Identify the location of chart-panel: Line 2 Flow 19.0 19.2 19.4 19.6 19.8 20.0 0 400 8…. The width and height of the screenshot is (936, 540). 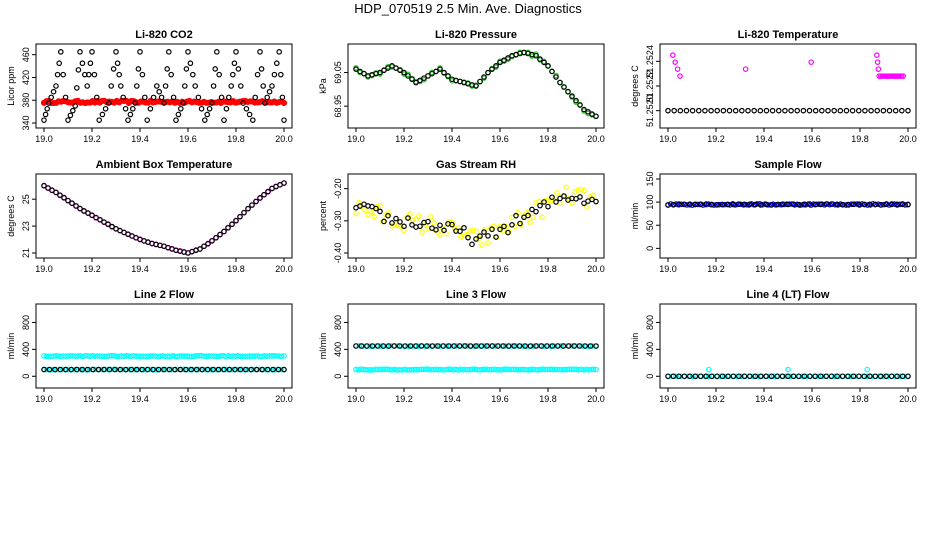
(149, 346).